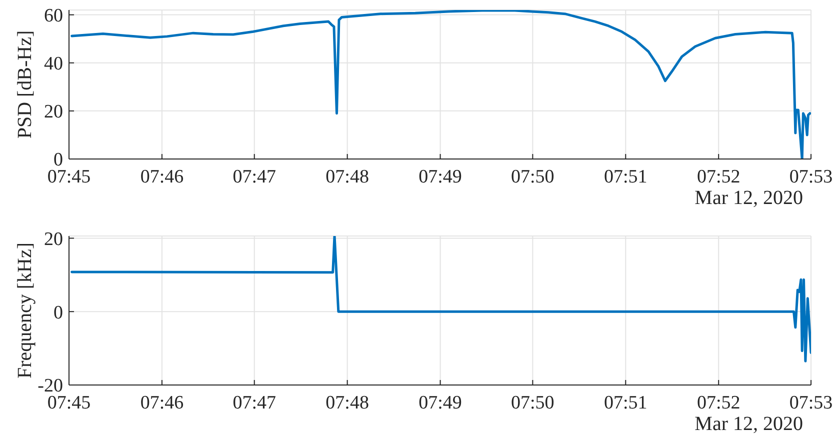  Describe the element at coordinates (53, 16) in the screenshot. I see `y-tick-label: 60` at that location.